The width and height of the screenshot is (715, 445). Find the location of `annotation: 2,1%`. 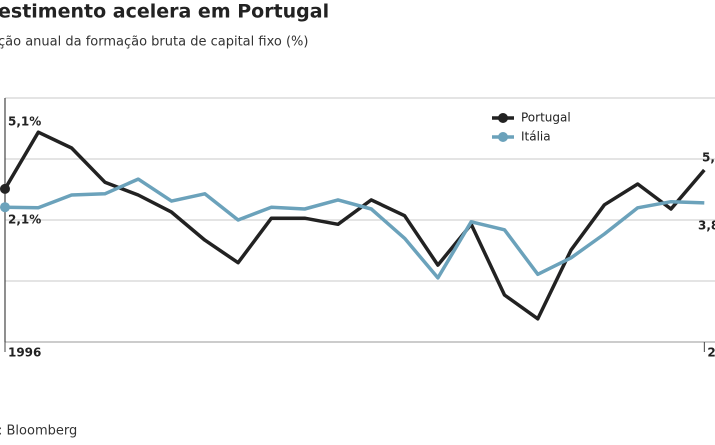

annotation: 2,1% is located at coordinates (24, 220).